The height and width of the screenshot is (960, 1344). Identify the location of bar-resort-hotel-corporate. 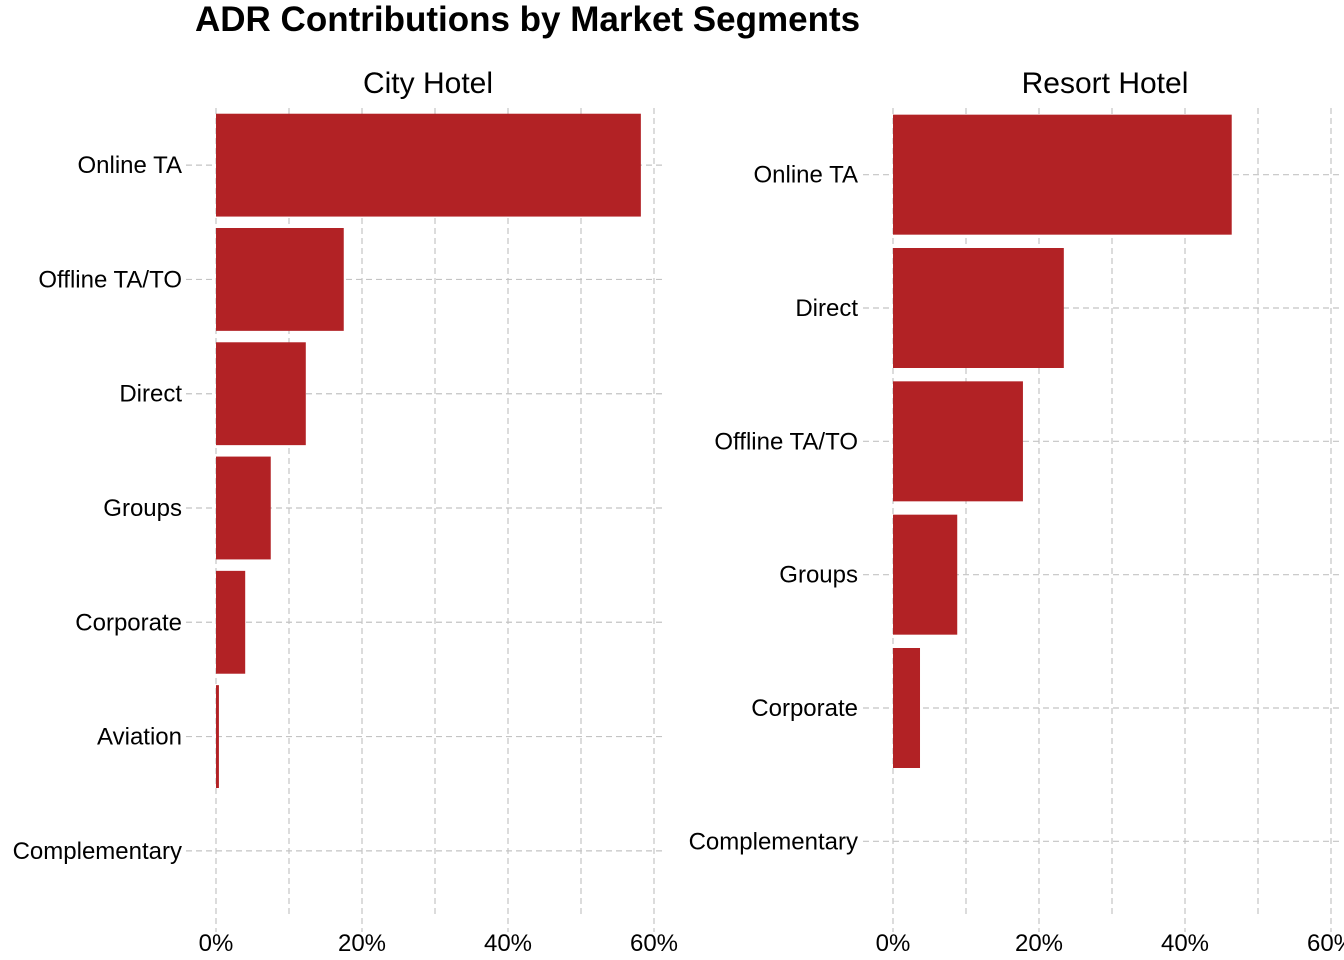
(907, 708).